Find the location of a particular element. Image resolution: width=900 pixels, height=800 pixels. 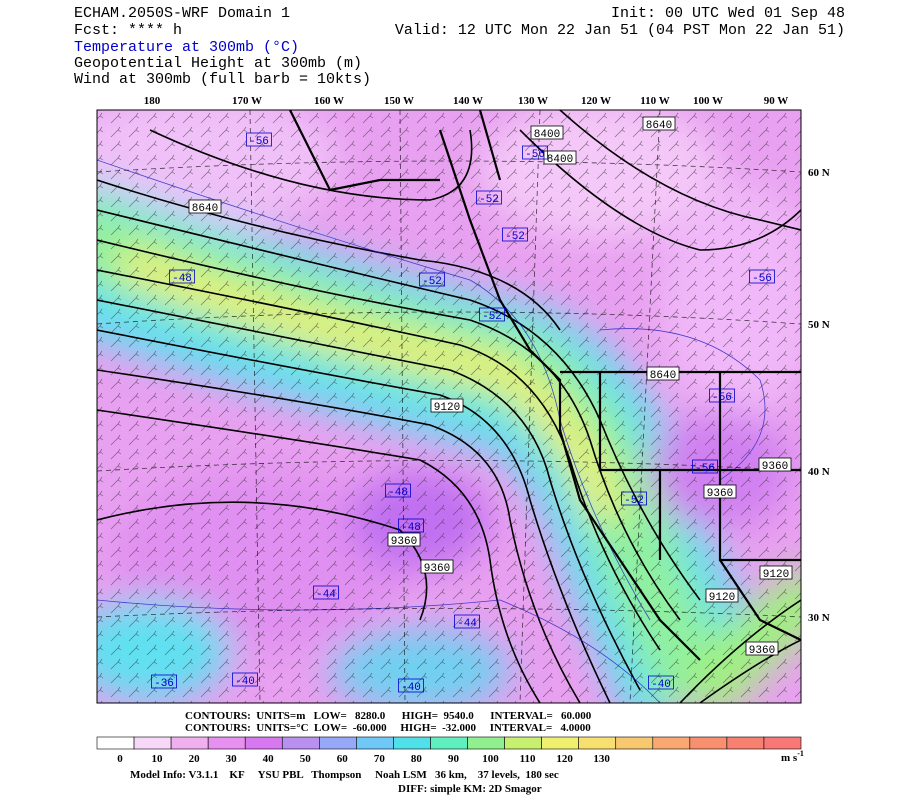

temperature-label: -44 is located at coordinates (326, 593).